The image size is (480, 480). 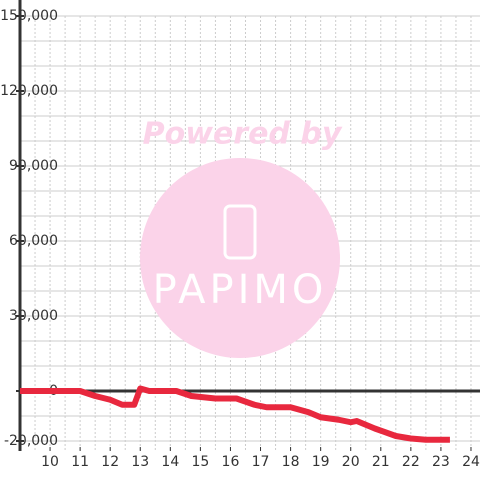 I want to click on y-tick-label: 120,000, so click(x=29, y=91).